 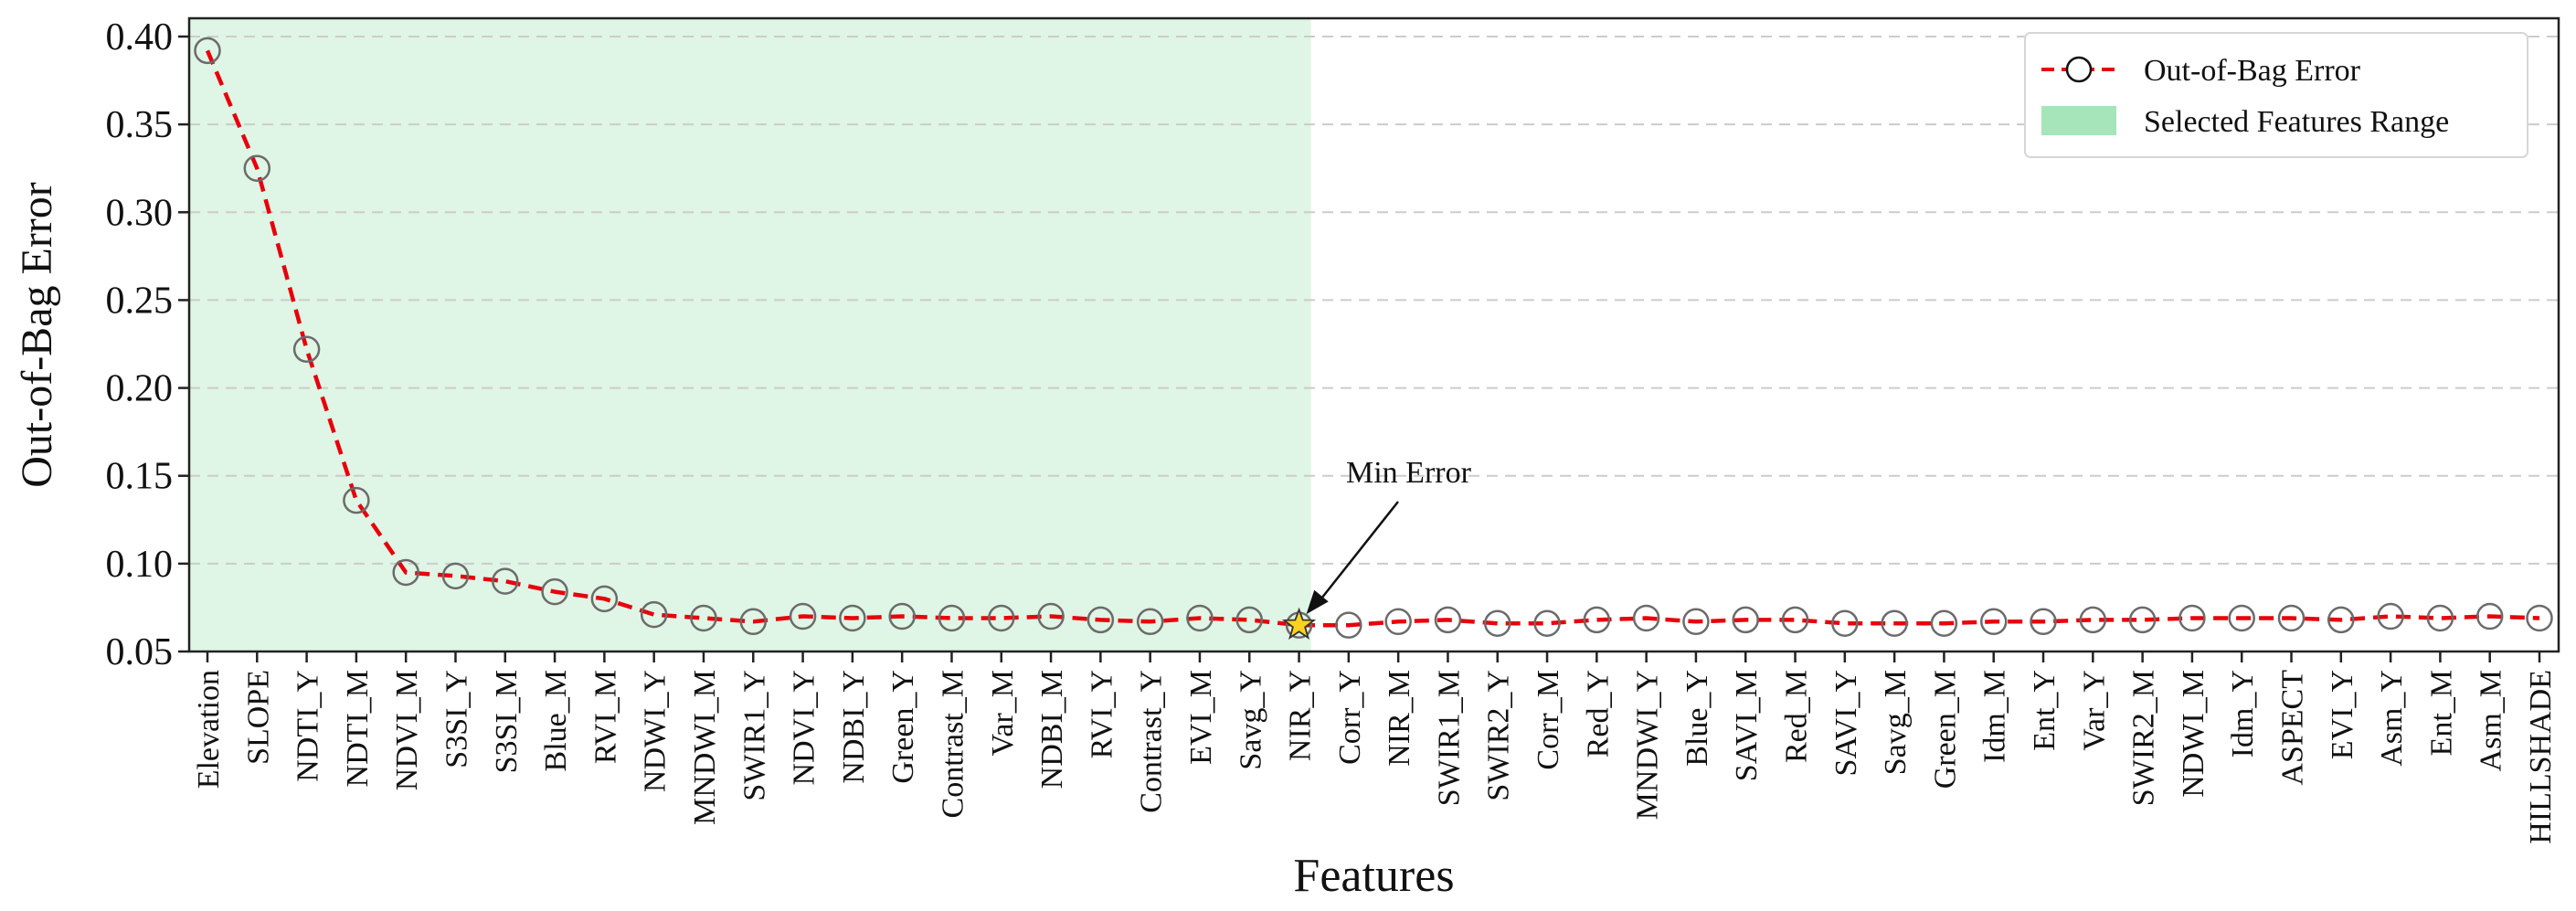 What do you see at coordinates (2045, 711) in the screenshot?
I see `x-tick-label: Ent_Y` at bounding box center [2045, 711].